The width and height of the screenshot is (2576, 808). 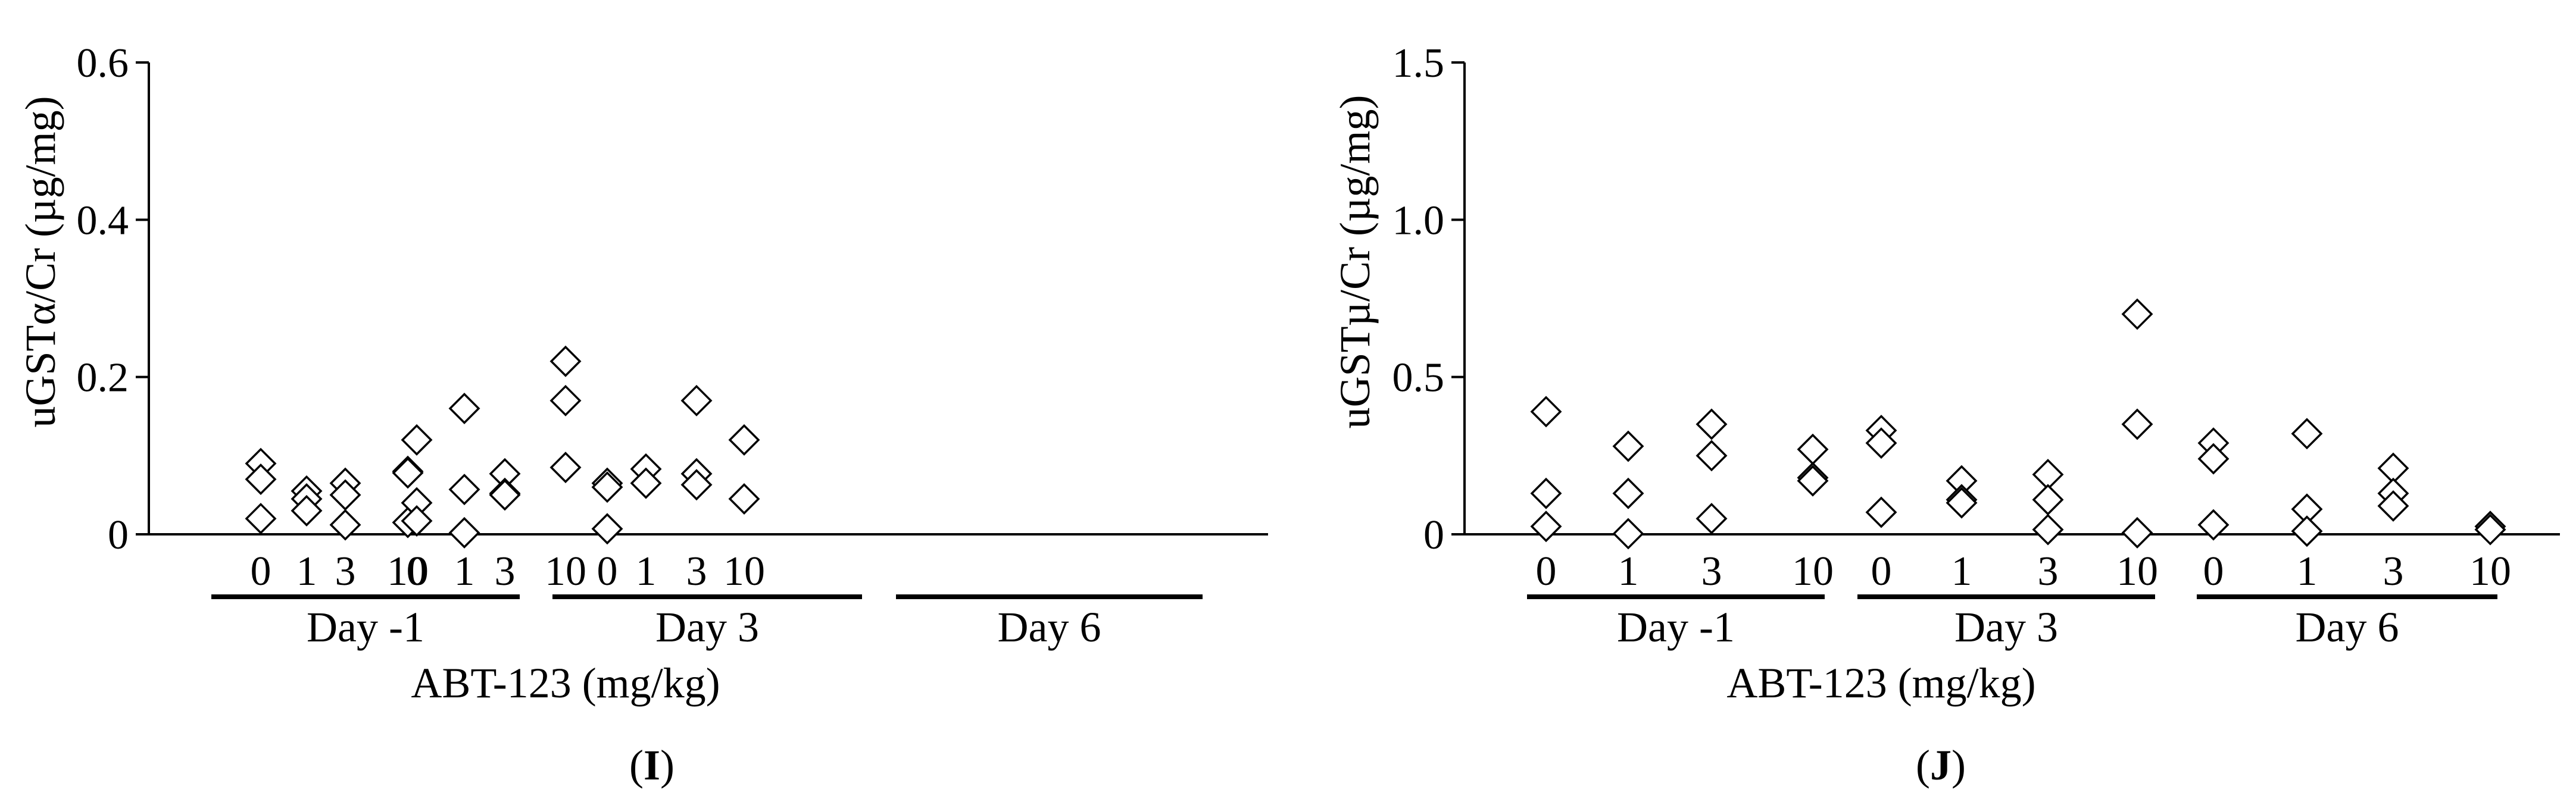 I want to click on y-axis-ticks: 0 0.5 1.0 1.5, so click(x=1428, y=299).